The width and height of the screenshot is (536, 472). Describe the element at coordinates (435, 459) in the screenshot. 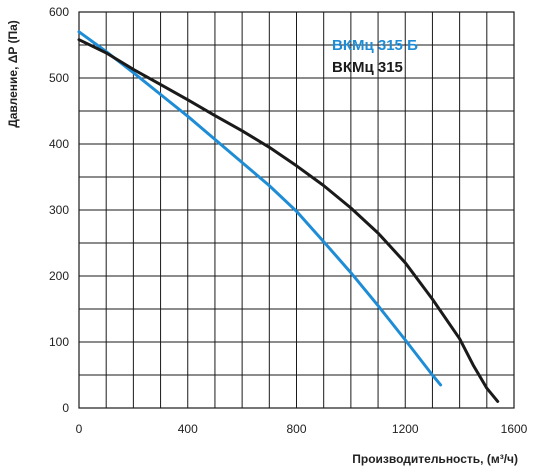

I see `x-axis-label: Производительность, (м³/ч)` at that location.